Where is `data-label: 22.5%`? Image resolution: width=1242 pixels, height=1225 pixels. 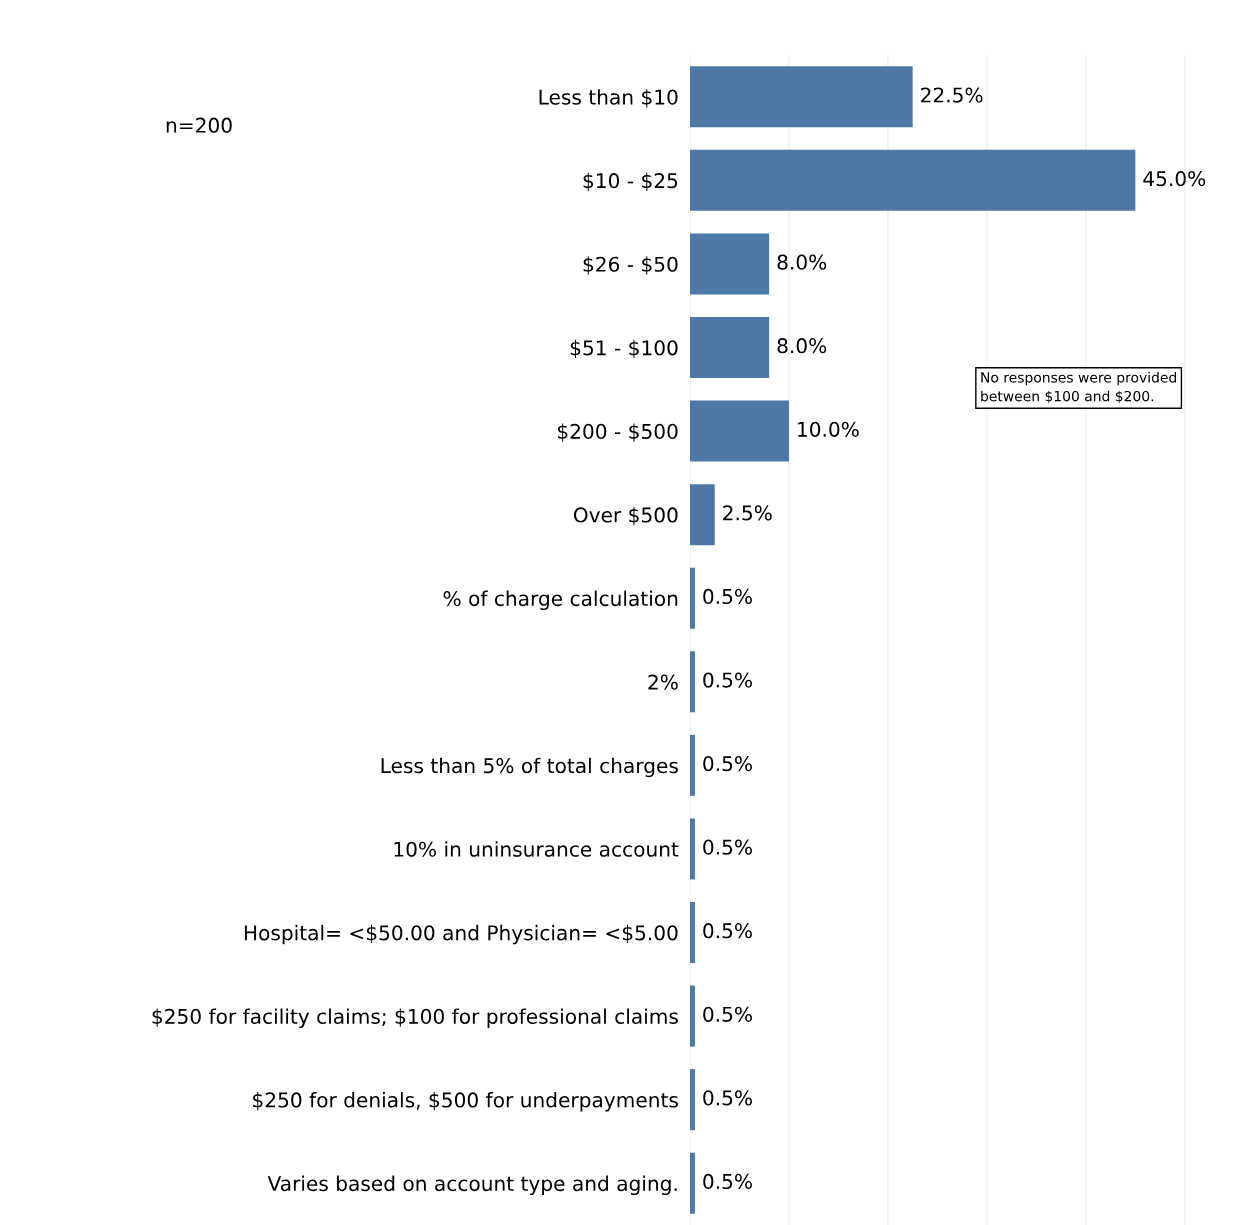 data-label: 22.5% is located at coordinates (952, 95).